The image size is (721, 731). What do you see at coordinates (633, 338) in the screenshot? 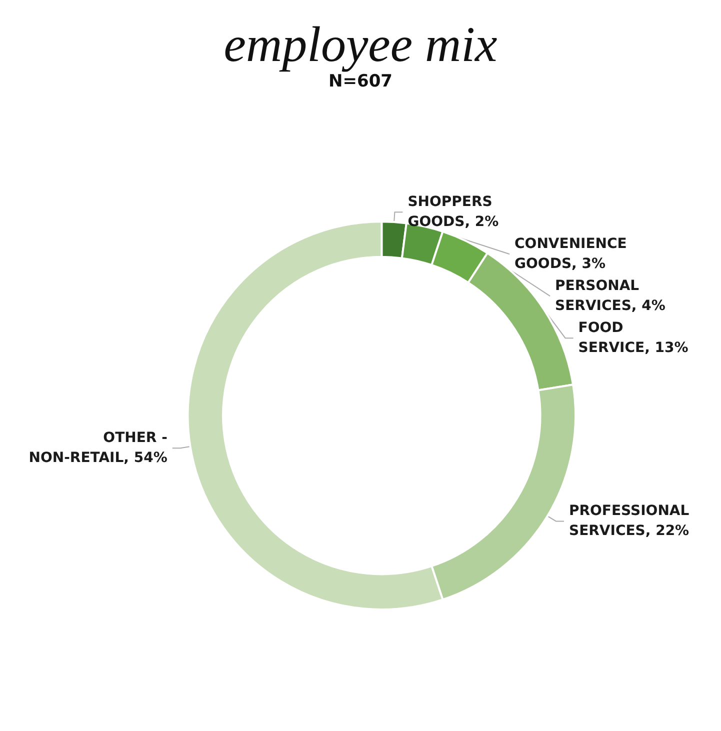
I see `slice-label: FOOD SERVICE, 13%` at bounding box center [633, 338].